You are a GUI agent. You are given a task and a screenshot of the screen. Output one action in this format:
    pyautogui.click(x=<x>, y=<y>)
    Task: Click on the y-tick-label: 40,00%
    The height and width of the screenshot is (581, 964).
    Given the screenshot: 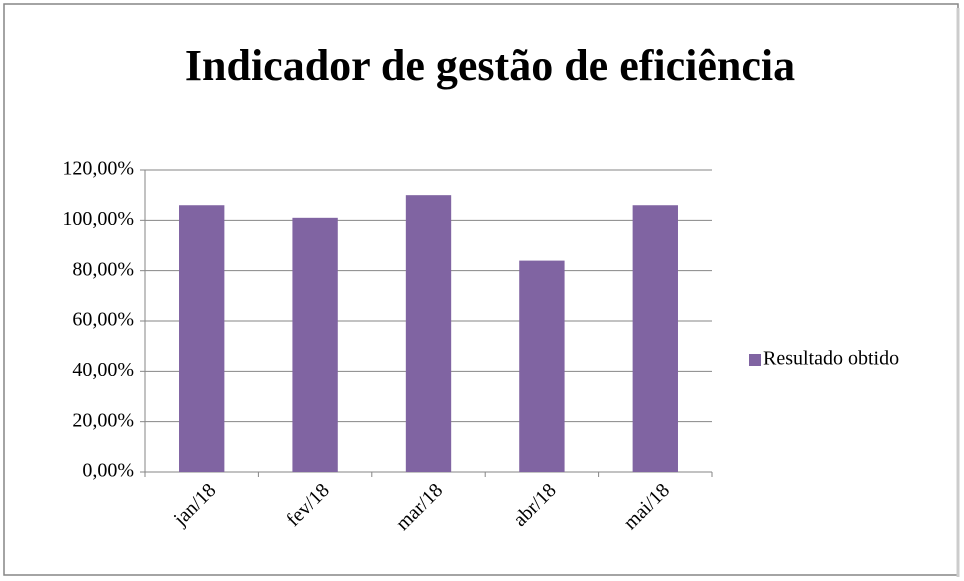 What is the action you would take?
    pyautogui.click(x=103, y=370)
    